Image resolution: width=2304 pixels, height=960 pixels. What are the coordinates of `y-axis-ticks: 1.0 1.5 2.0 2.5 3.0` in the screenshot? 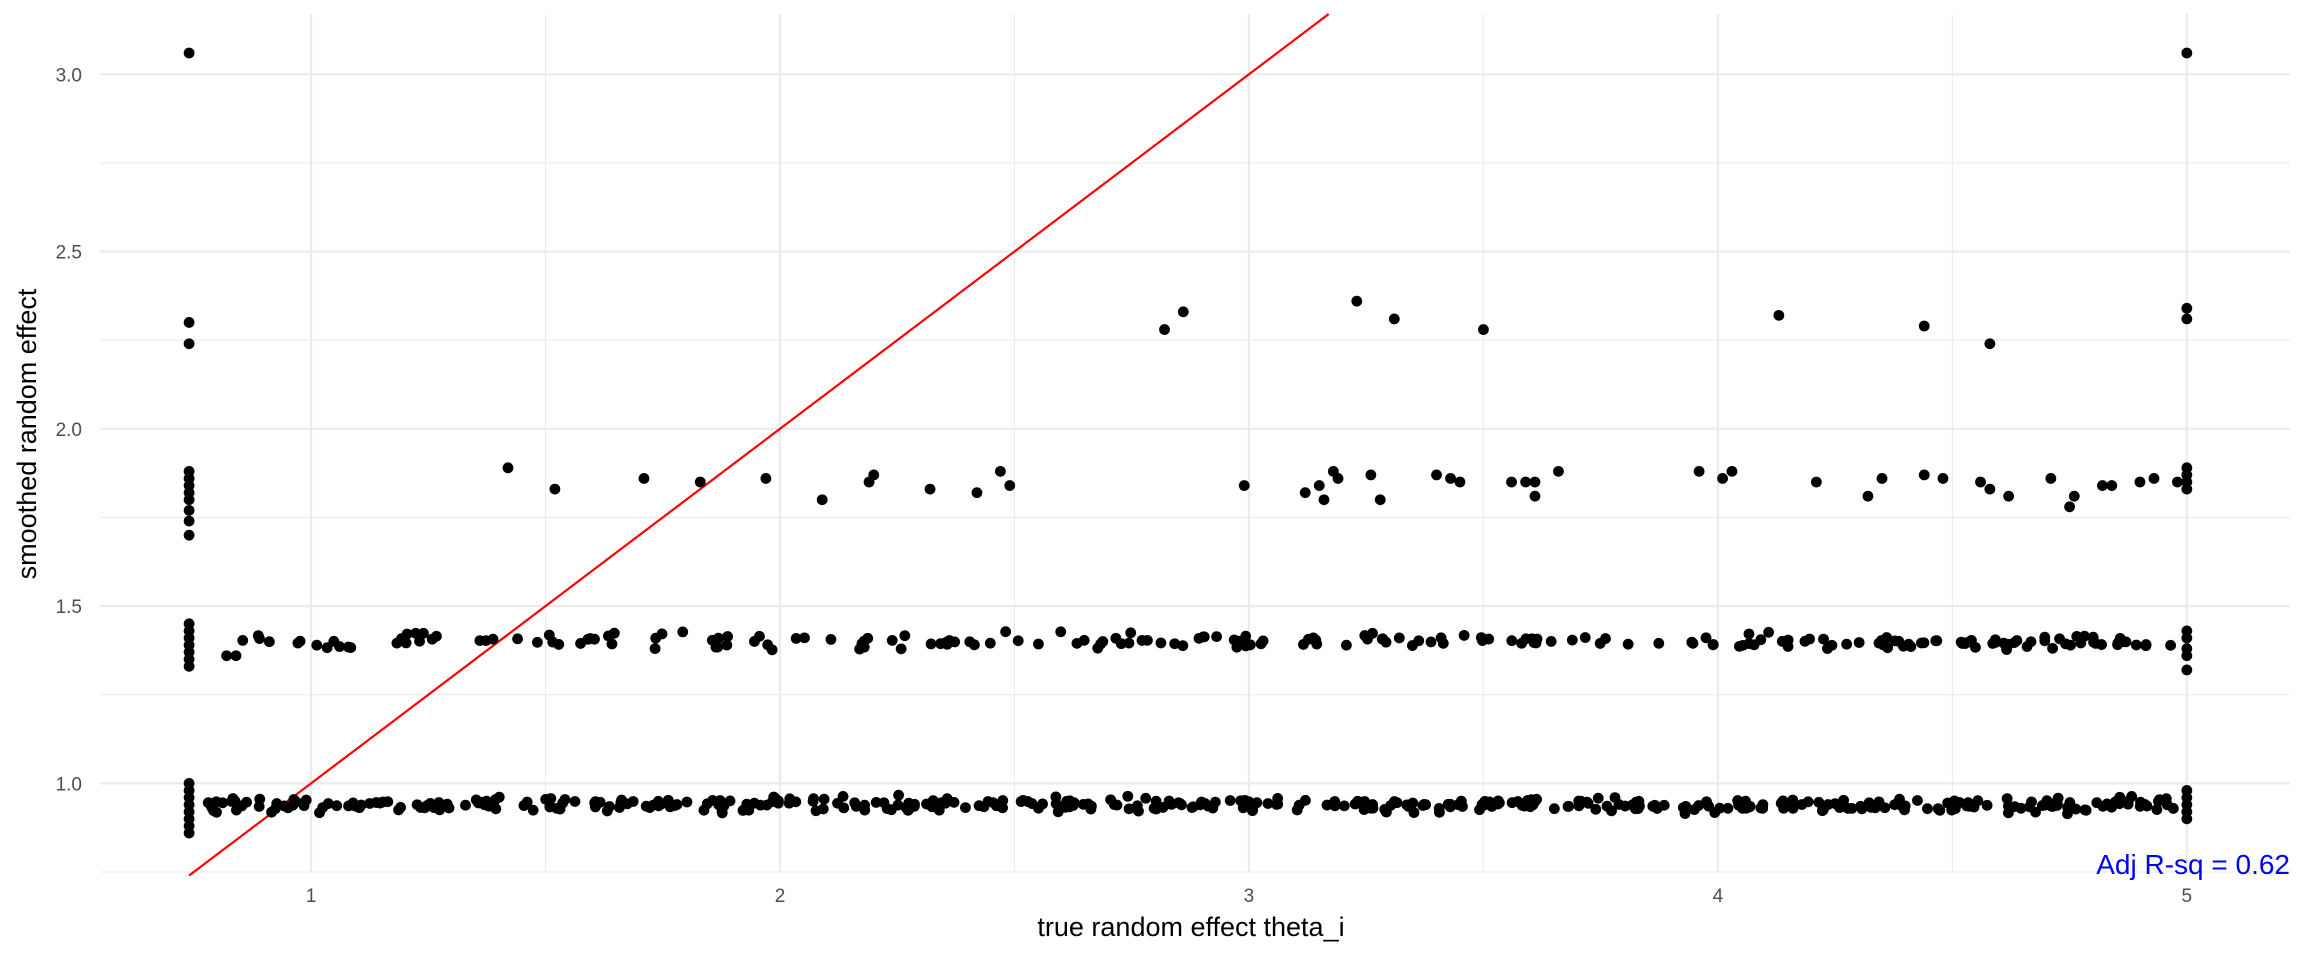 It's located at (69, 430).